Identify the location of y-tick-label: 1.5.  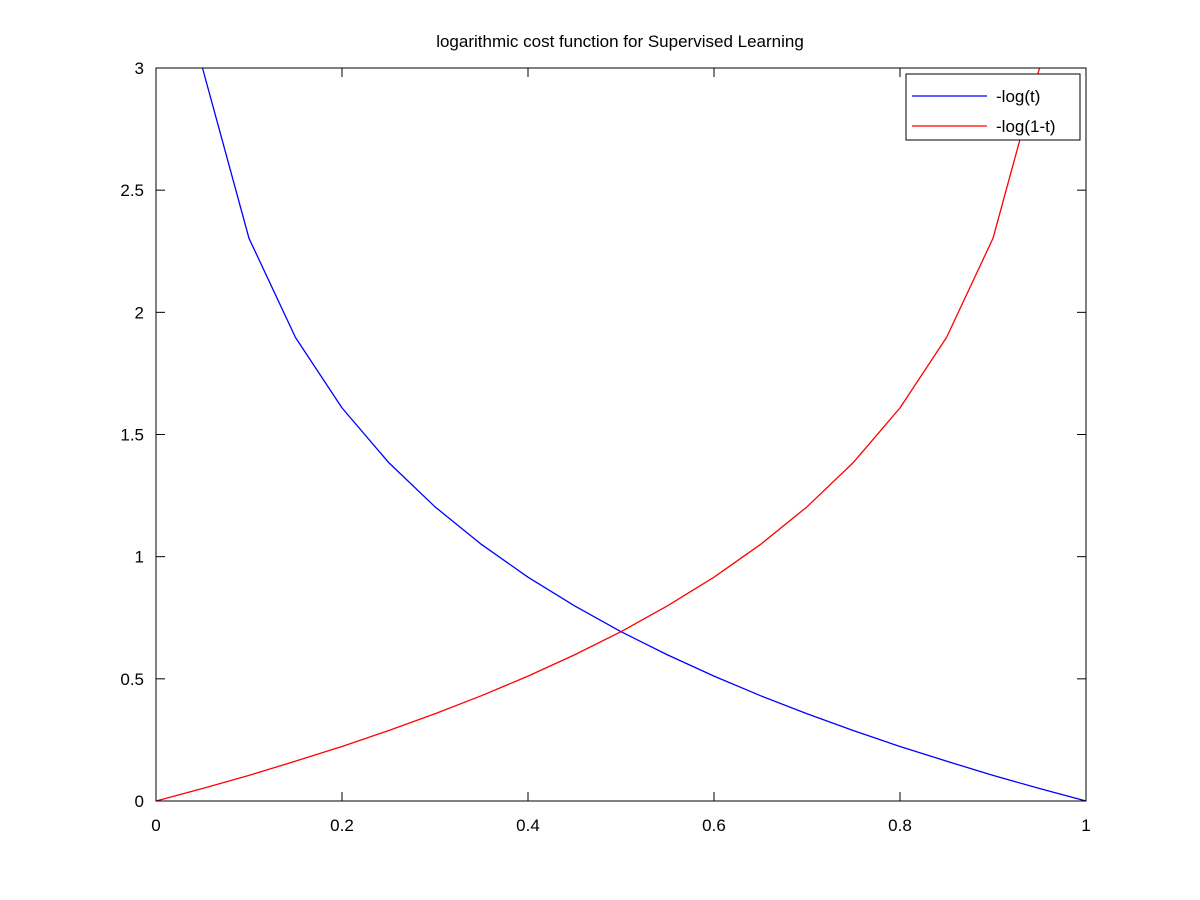
(132, 435).